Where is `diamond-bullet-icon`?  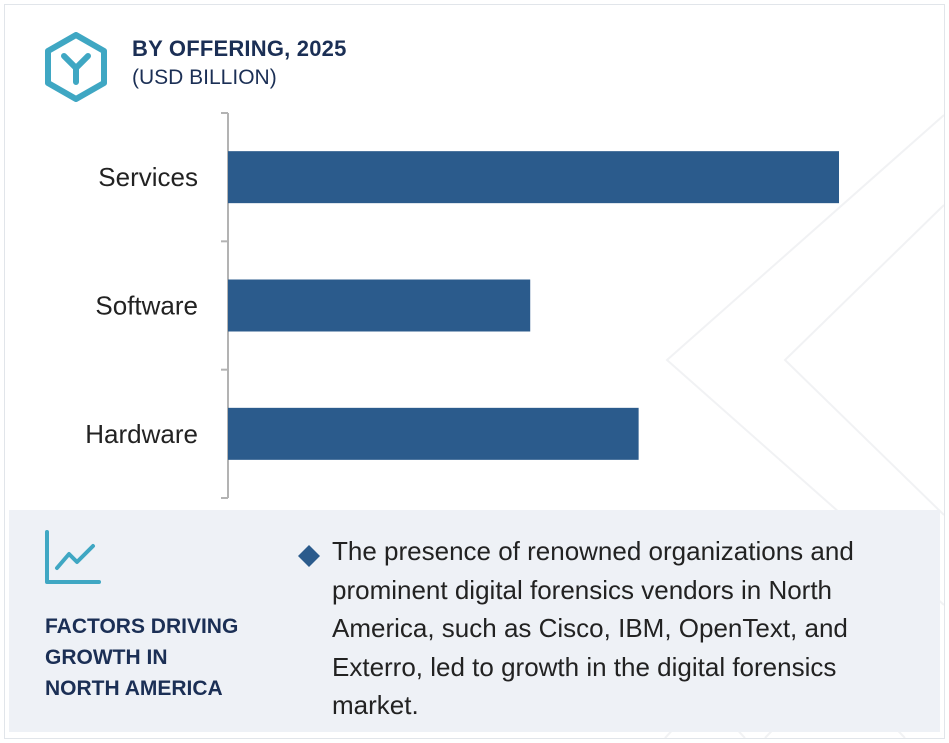
diamond-bullet-icon is located at coordinates (309, 556).